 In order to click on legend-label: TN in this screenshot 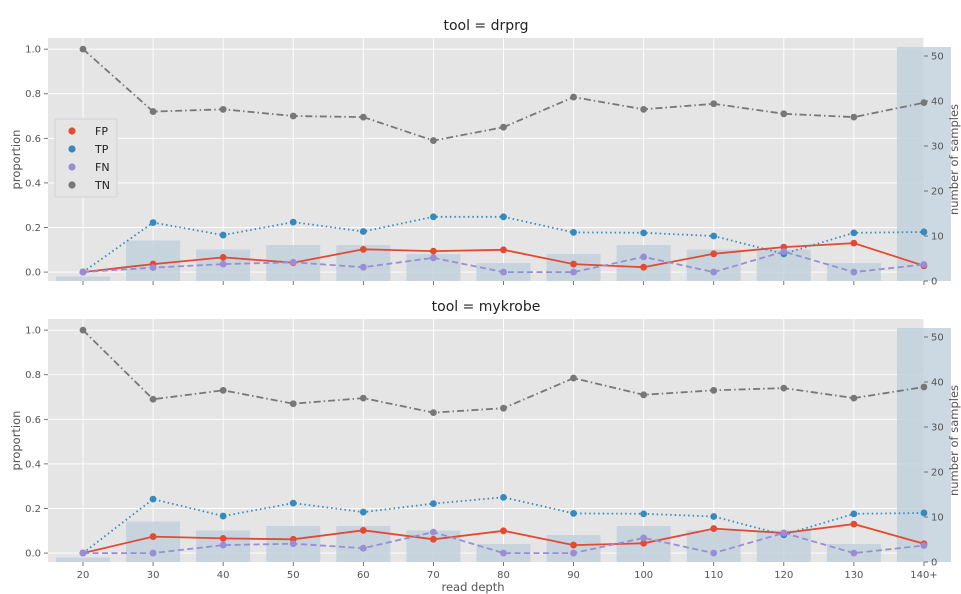, I will do `click(102, 185)`.